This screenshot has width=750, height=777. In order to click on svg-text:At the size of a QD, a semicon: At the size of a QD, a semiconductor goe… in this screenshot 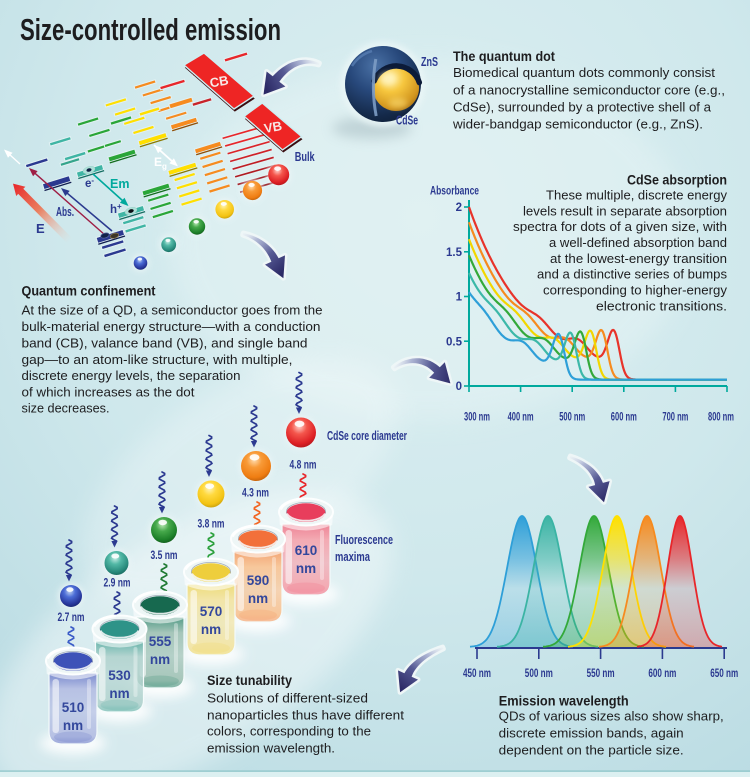, I will do `click(172, 310)`.